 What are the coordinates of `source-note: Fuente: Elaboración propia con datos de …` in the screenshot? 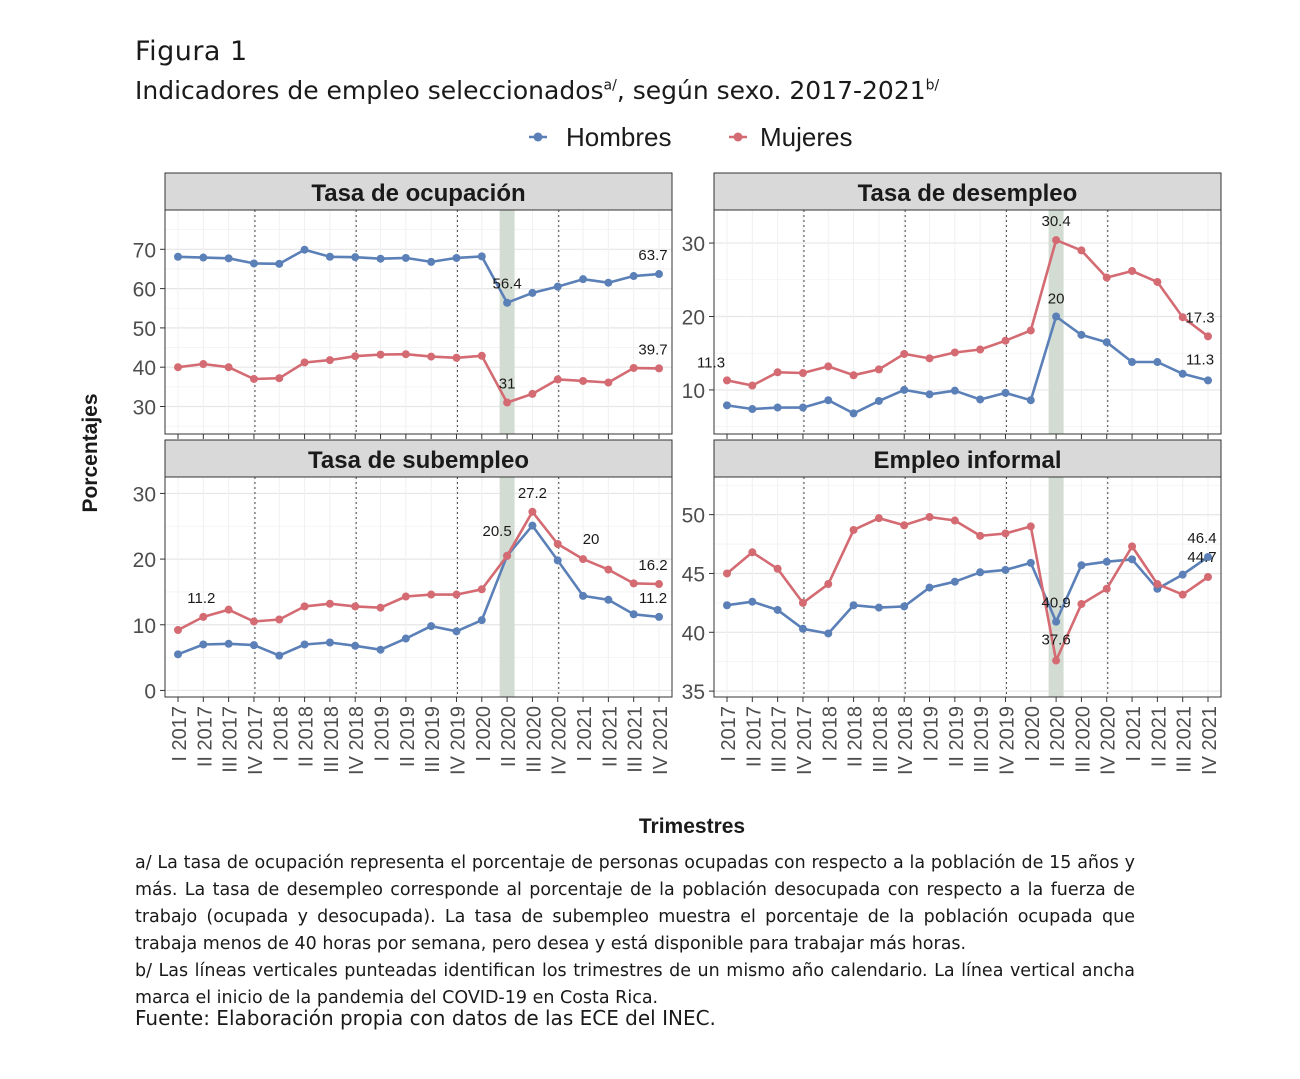 It's located at (425, 1018).